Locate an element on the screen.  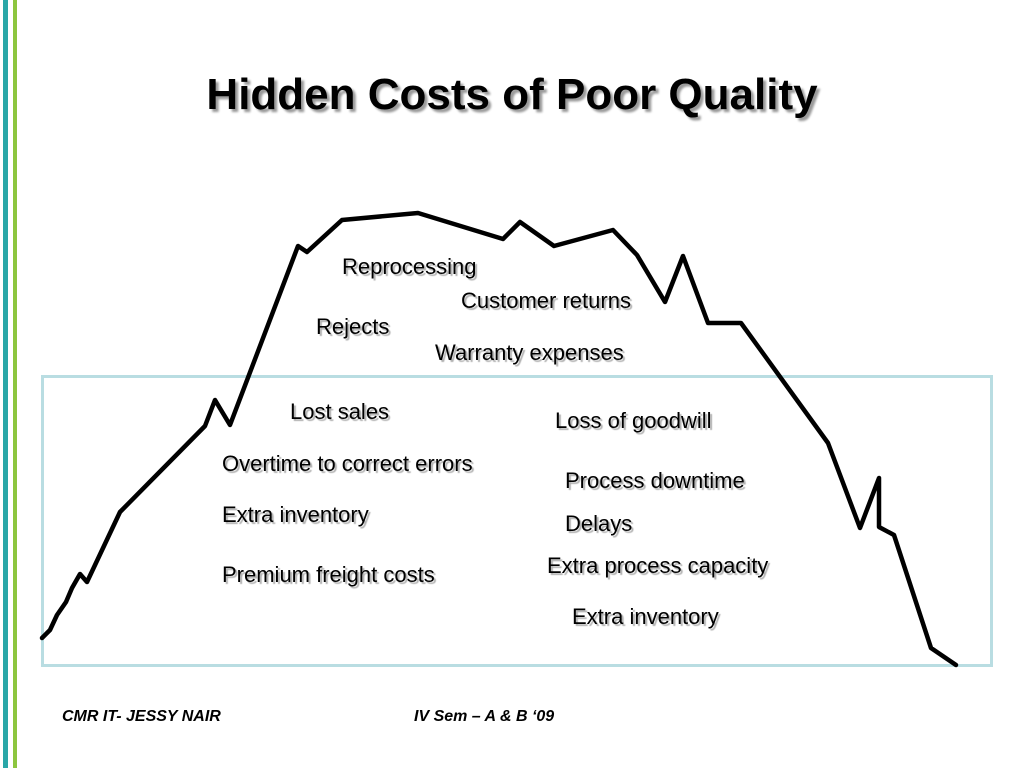
label-reprocessing: Reprocessing is located at coordinates (409, 266).